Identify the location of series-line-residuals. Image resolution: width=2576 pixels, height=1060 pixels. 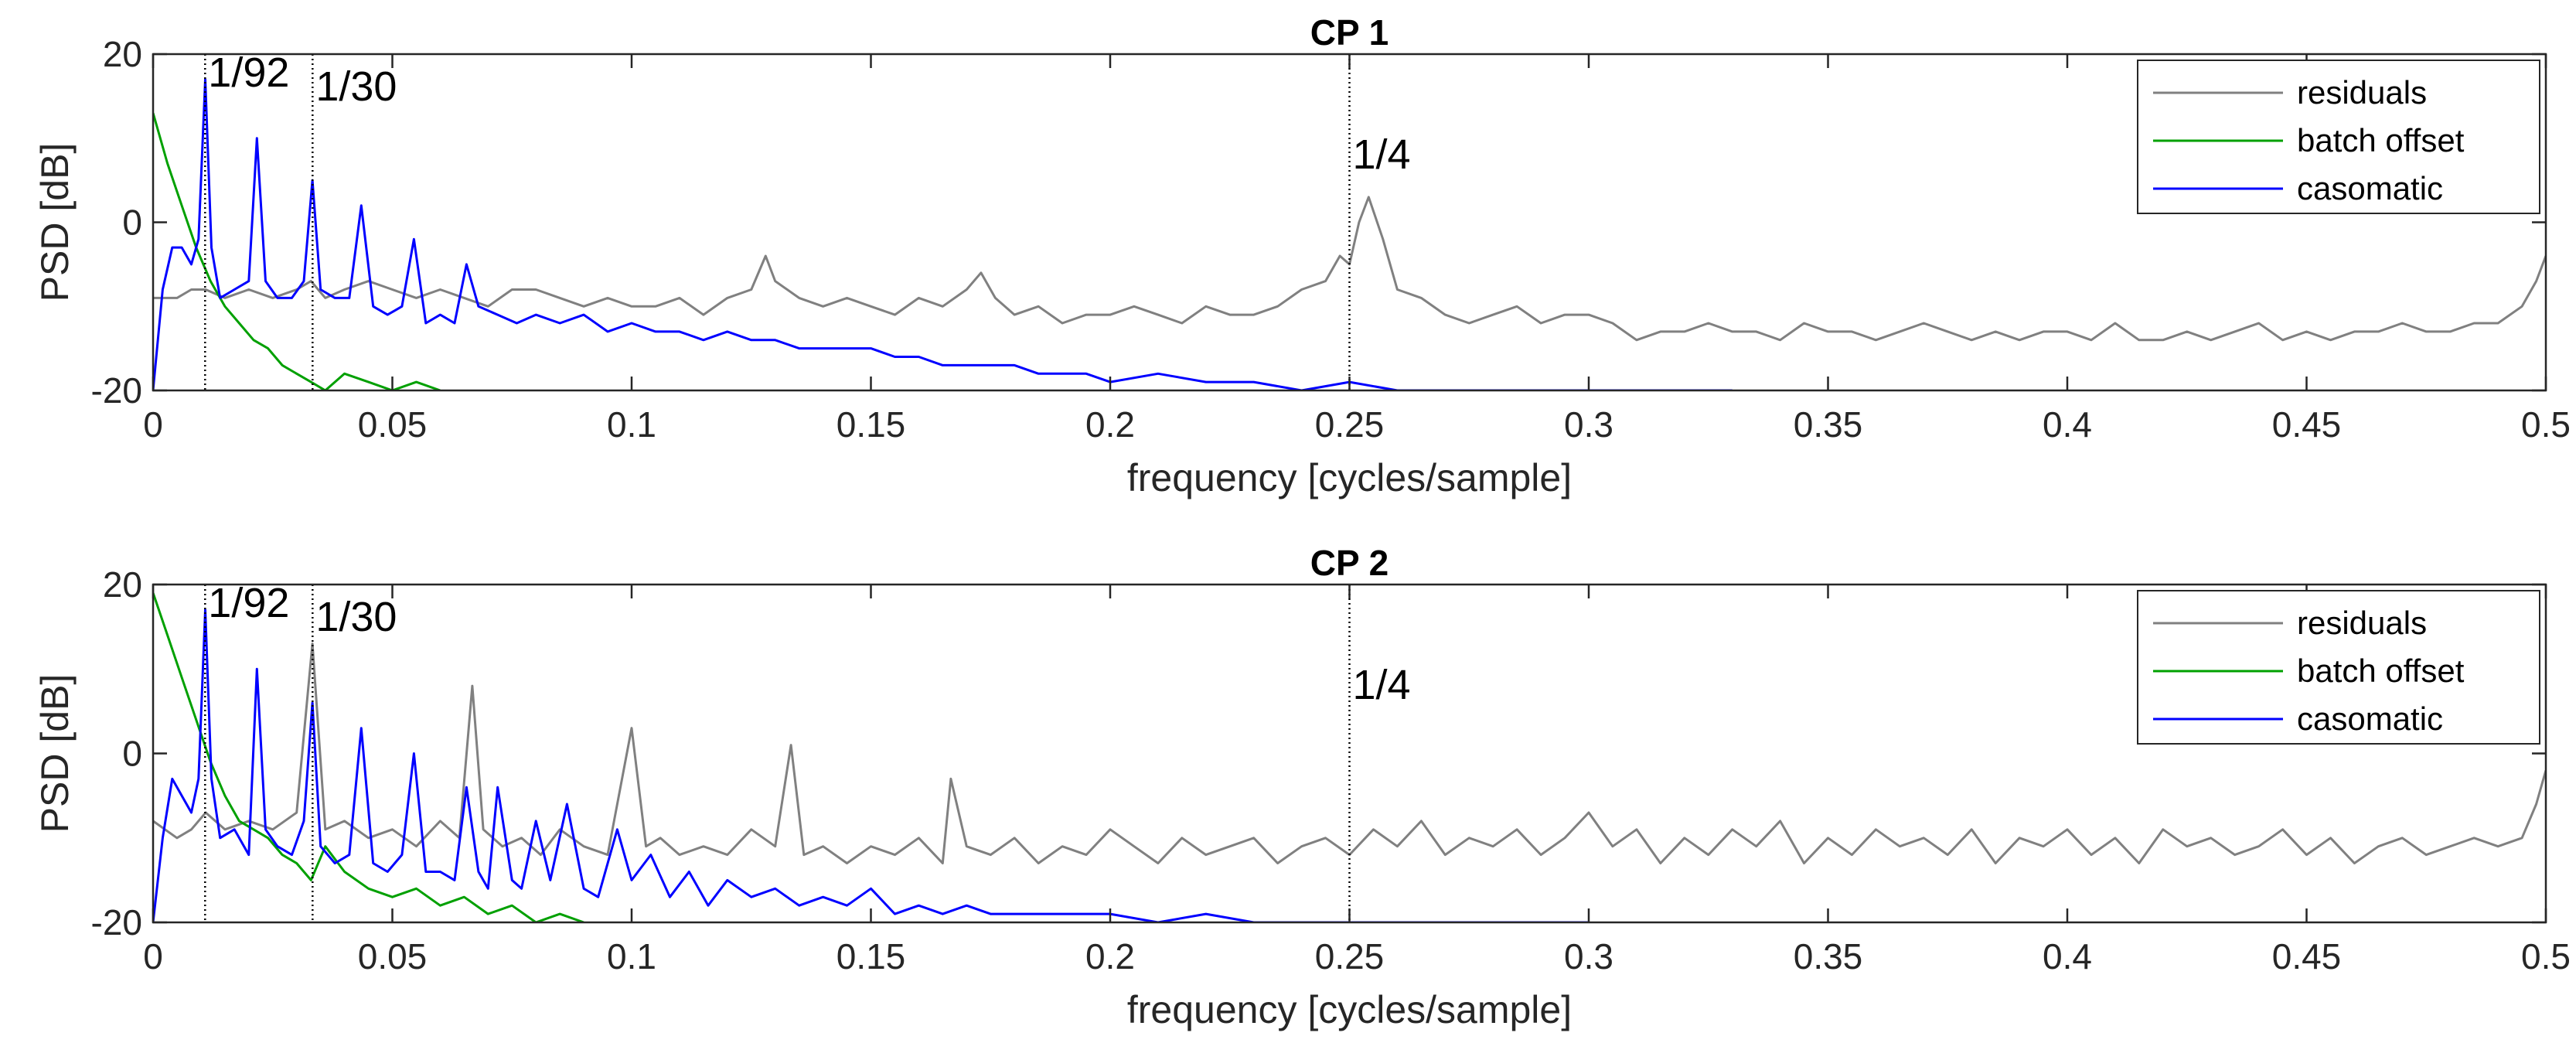
(1349, 269).